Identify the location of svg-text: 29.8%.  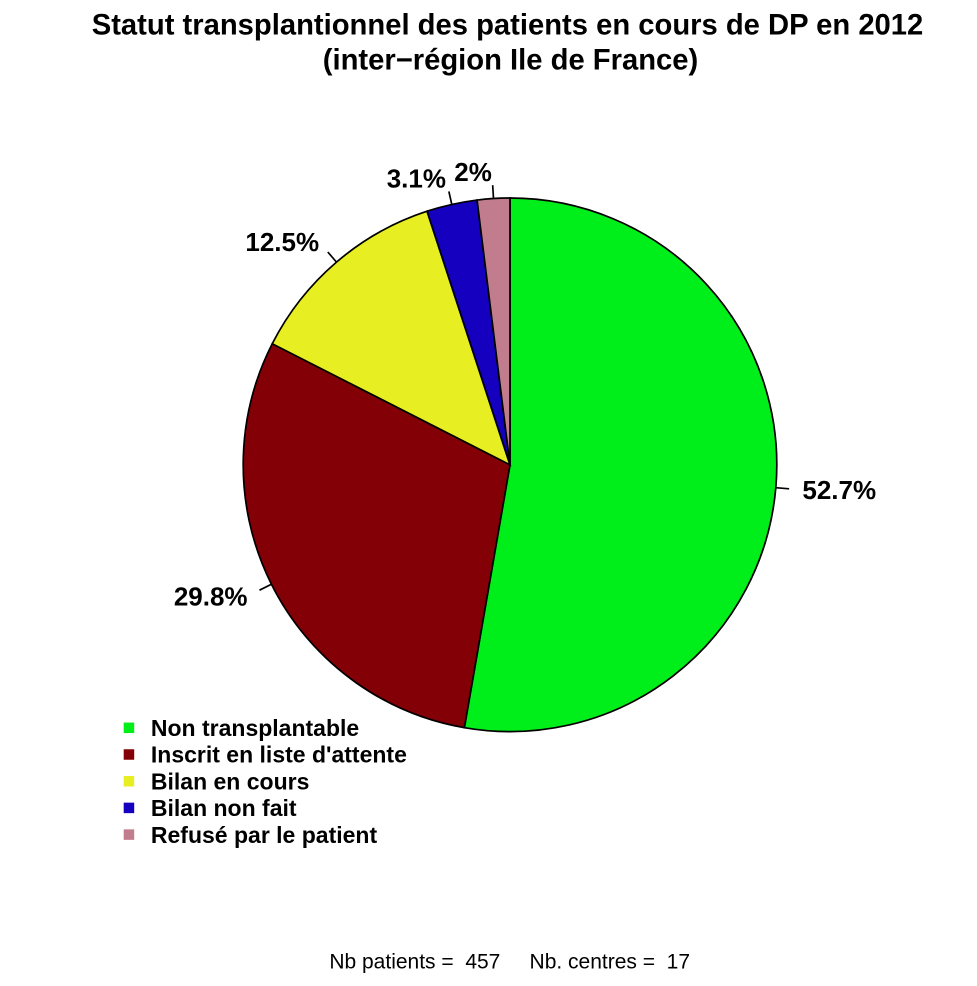
(211, 596).